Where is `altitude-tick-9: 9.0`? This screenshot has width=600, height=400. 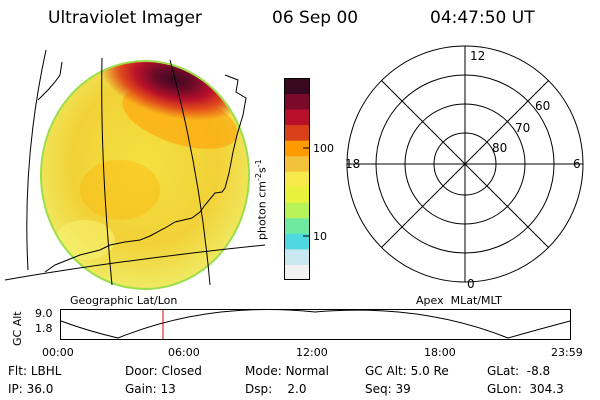 altitude-tick-9: 9.0 is located at coordinates (44, 313).